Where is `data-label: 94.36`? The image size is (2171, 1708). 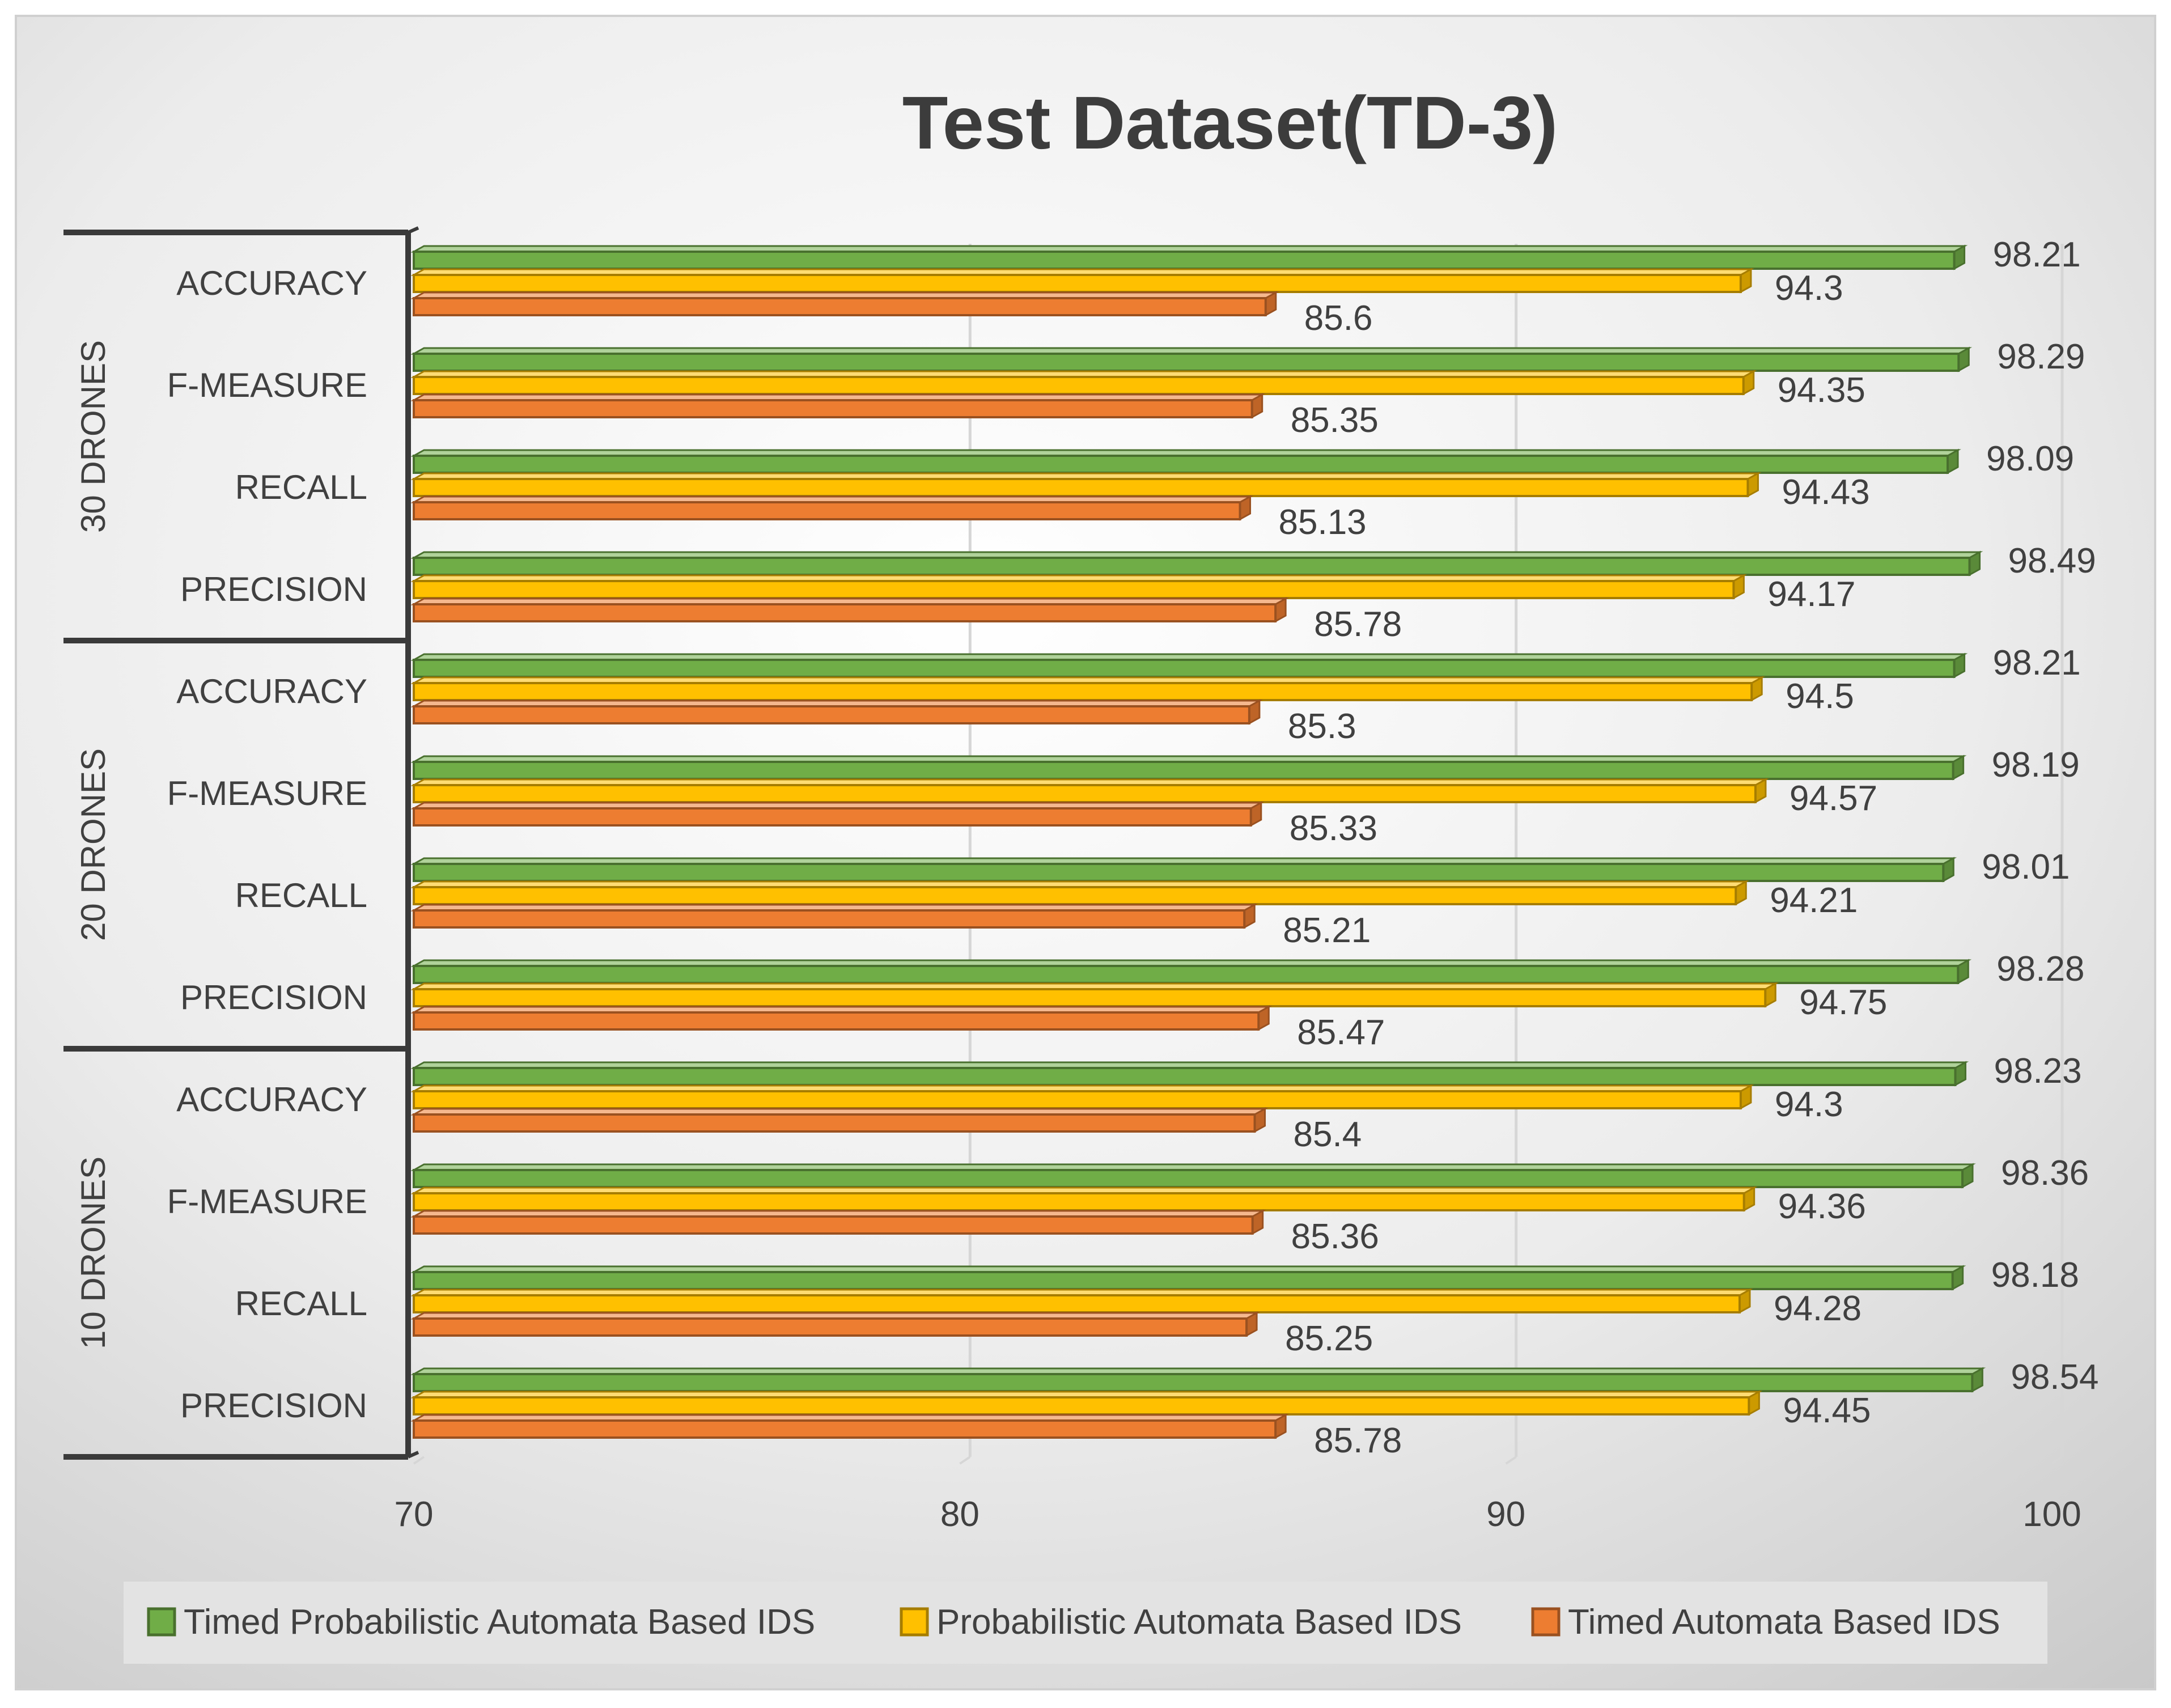 data-label: 94.36 is located at coordinates (1822, 1206).